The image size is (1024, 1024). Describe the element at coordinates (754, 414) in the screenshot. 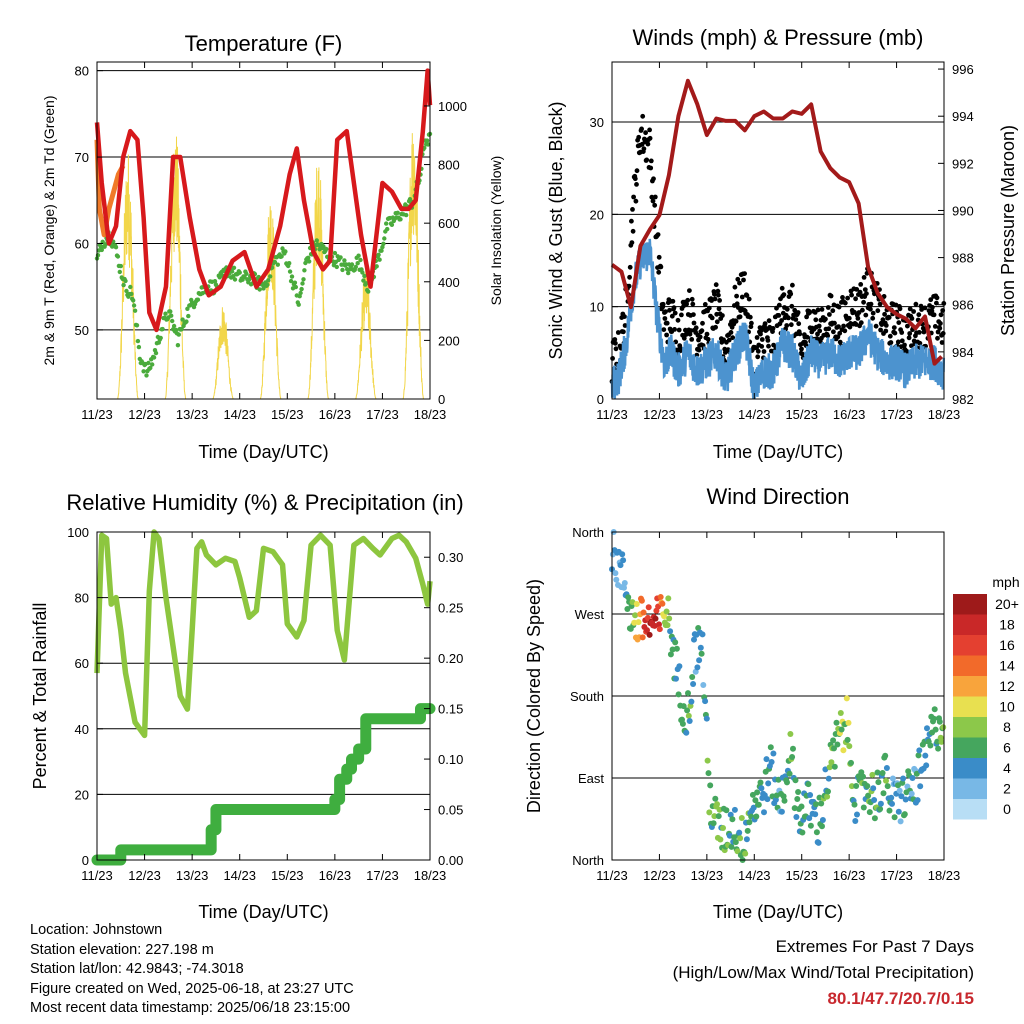

I see `x-tick-label: 14/23` at that location.